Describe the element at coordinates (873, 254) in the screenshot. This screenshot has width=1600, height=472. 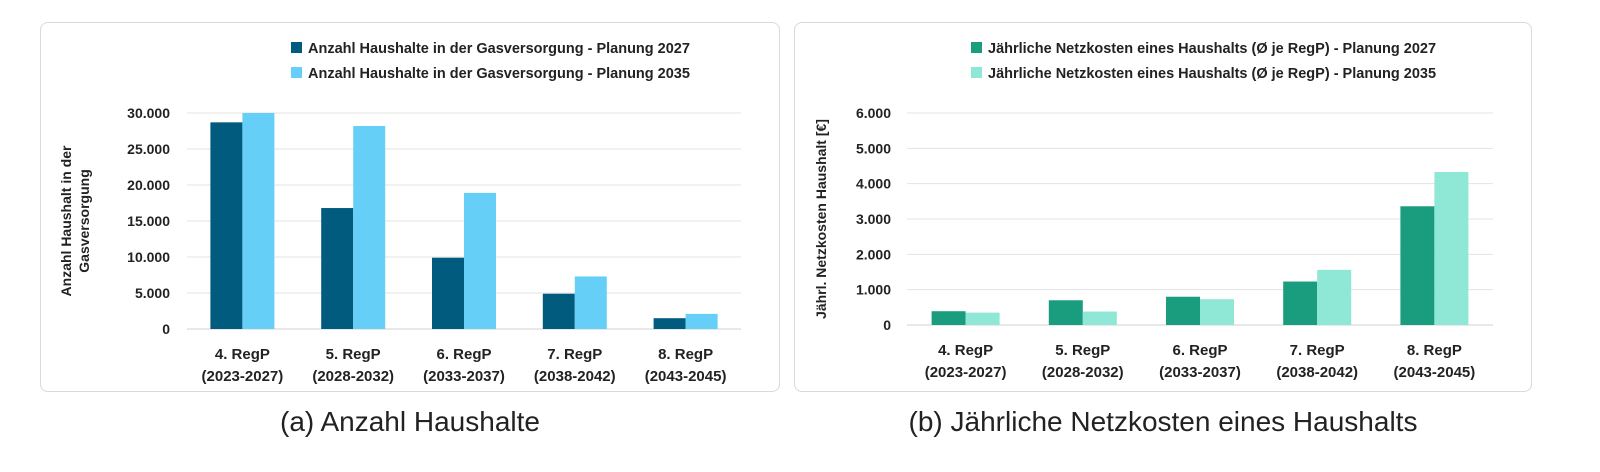
I see `y-tick-label: 2.000` at that location.